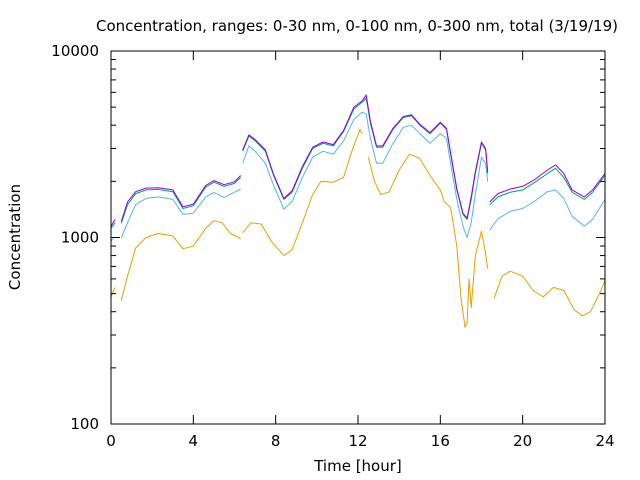  Describe the element at coordinates (357, 441) in the screenshot. I see `x-tick-label: 12` at that location.